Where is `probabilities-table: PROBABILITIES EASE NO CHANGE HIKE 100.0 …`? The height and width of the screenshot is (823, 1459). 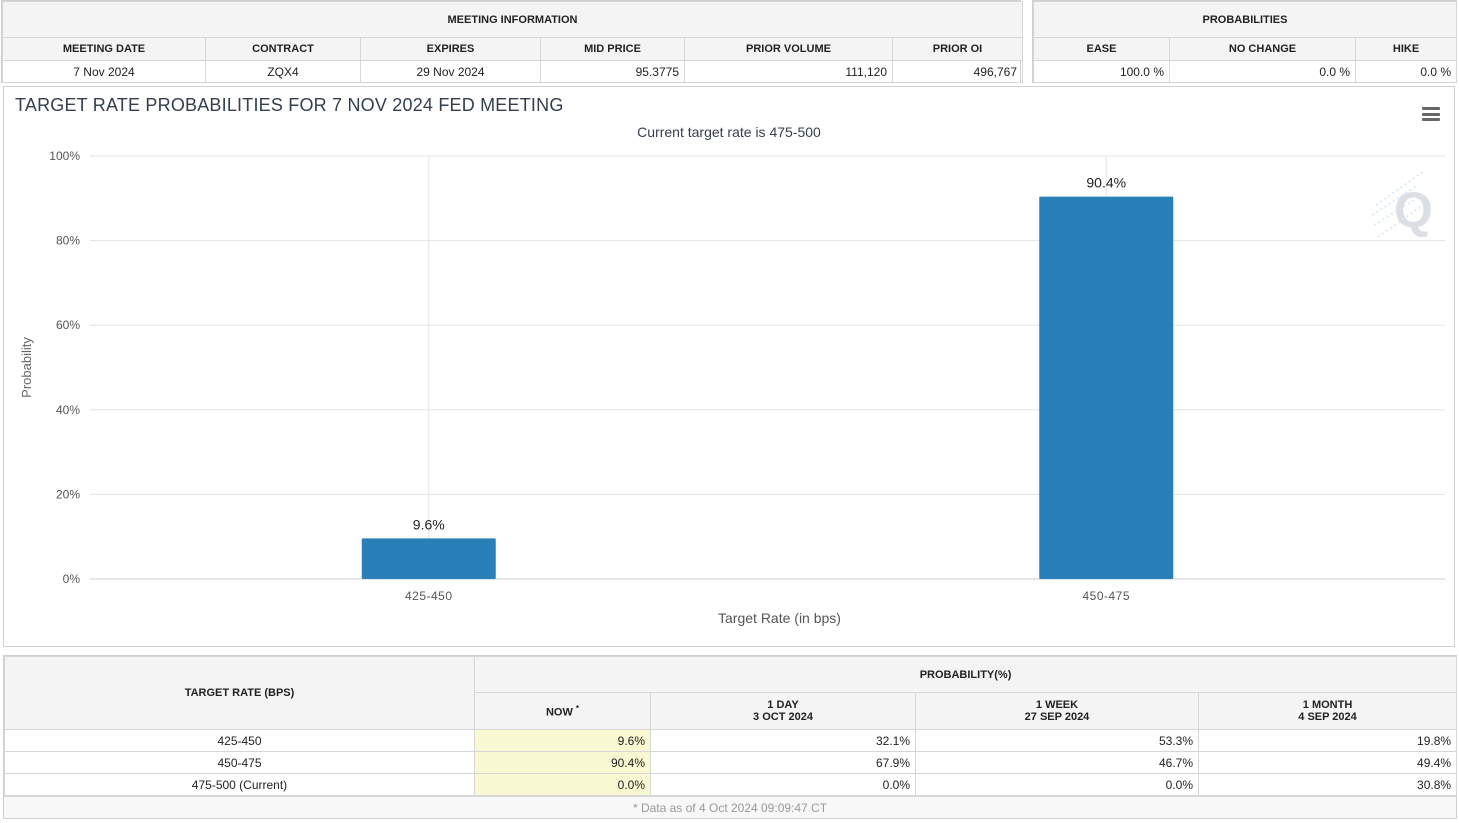 probabilities-table: PROBABILITIES EASE NO CHANGE HIKE 100.0 … is located at coordinates (1245, 41).